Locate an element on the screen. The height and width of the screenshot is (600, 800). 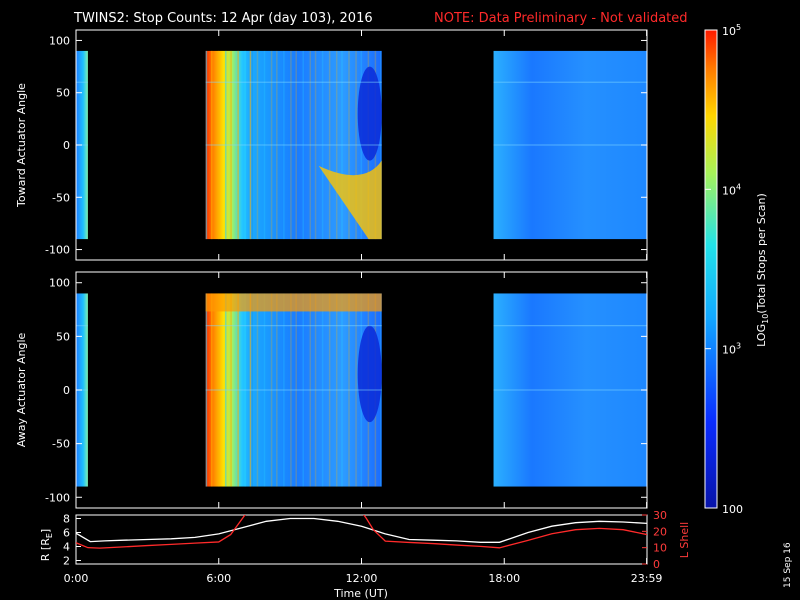
colorbar-tick-label: 10⁵ is located at coordinates (731, 30).